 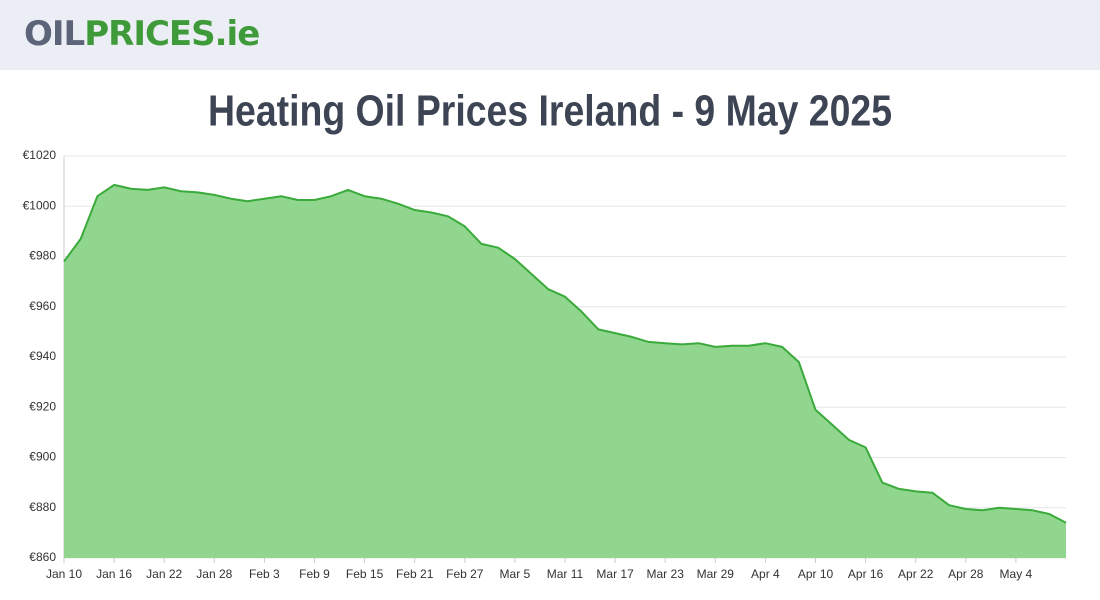 I want to click on y-tick-label: €980, so click(x=42, y=256).